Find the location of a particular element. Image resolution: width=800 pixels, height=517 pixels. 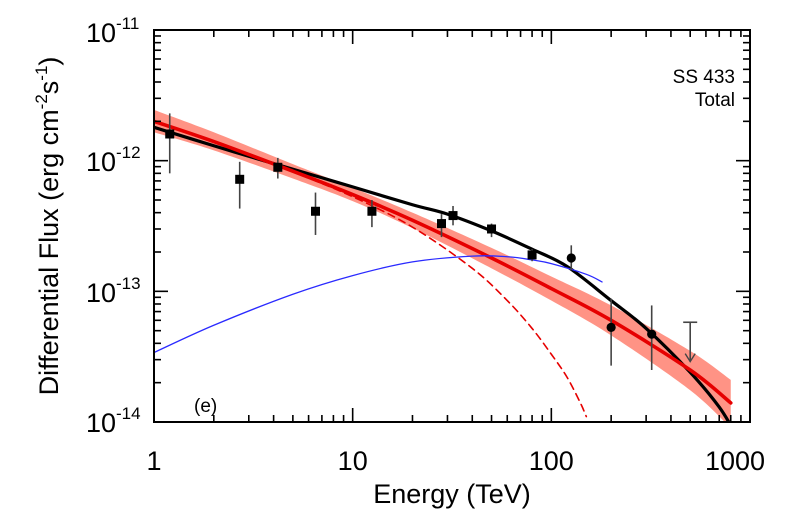

y-tick-label: 10 -11 is located at coordinates (112, 31).